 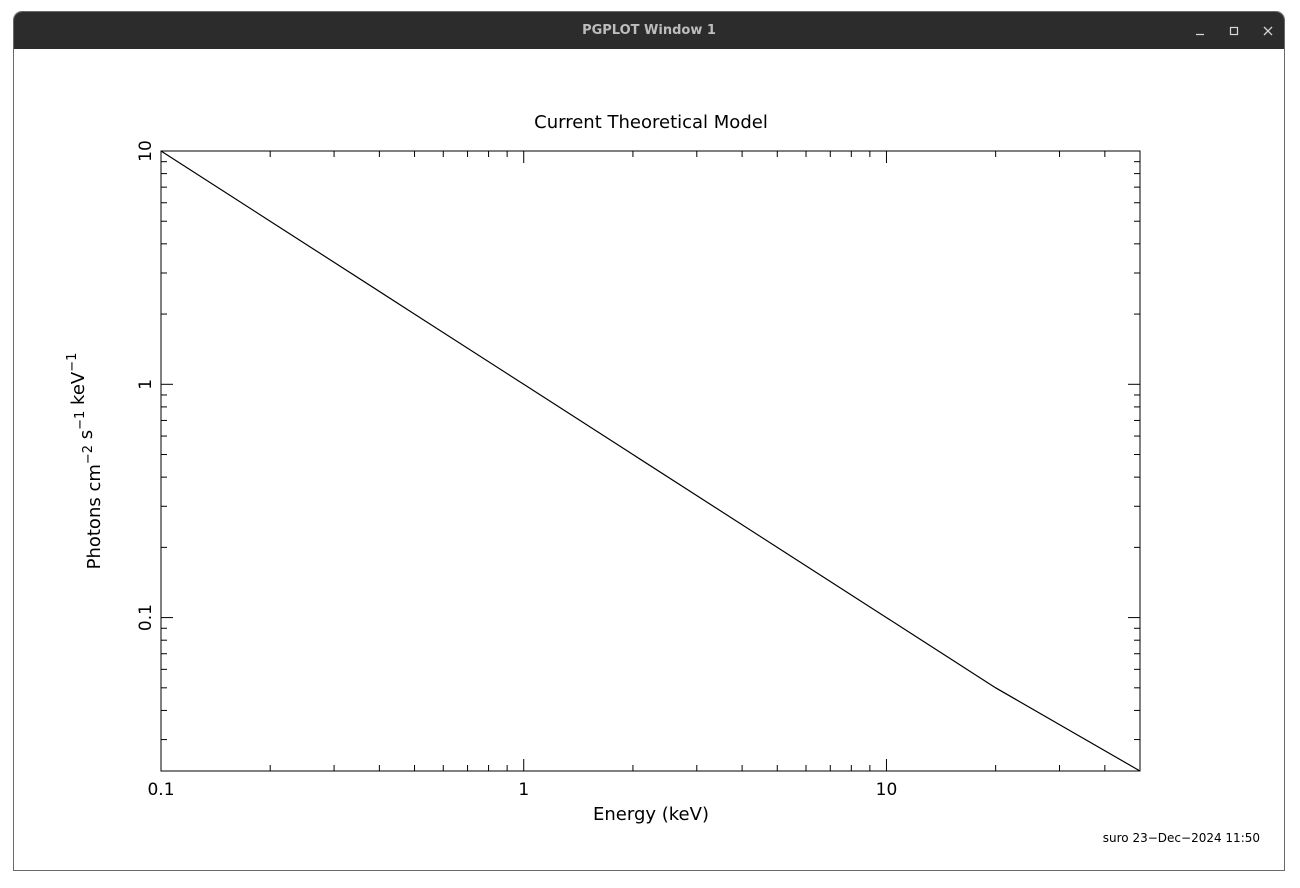 I want to click on maximize-icon, so click(x=1234, y=30).